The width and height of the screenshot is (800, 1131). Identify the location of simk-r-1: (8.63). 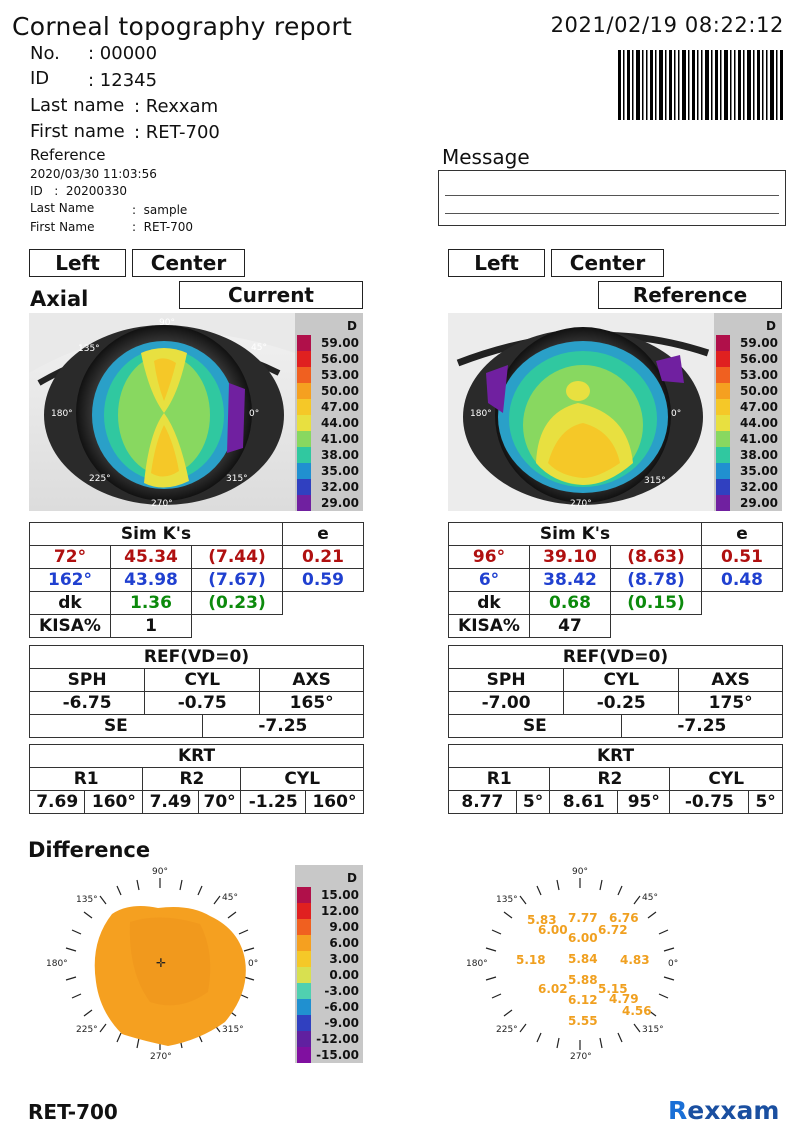
(656, 557).